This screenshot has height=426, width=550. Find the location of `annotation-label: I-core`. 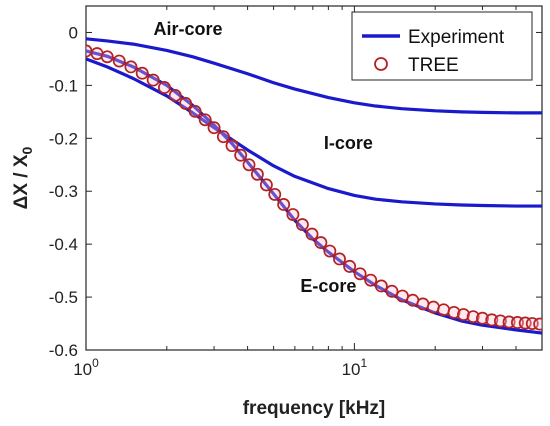

annotation-label: I-core is located at coordinates (348, 143).